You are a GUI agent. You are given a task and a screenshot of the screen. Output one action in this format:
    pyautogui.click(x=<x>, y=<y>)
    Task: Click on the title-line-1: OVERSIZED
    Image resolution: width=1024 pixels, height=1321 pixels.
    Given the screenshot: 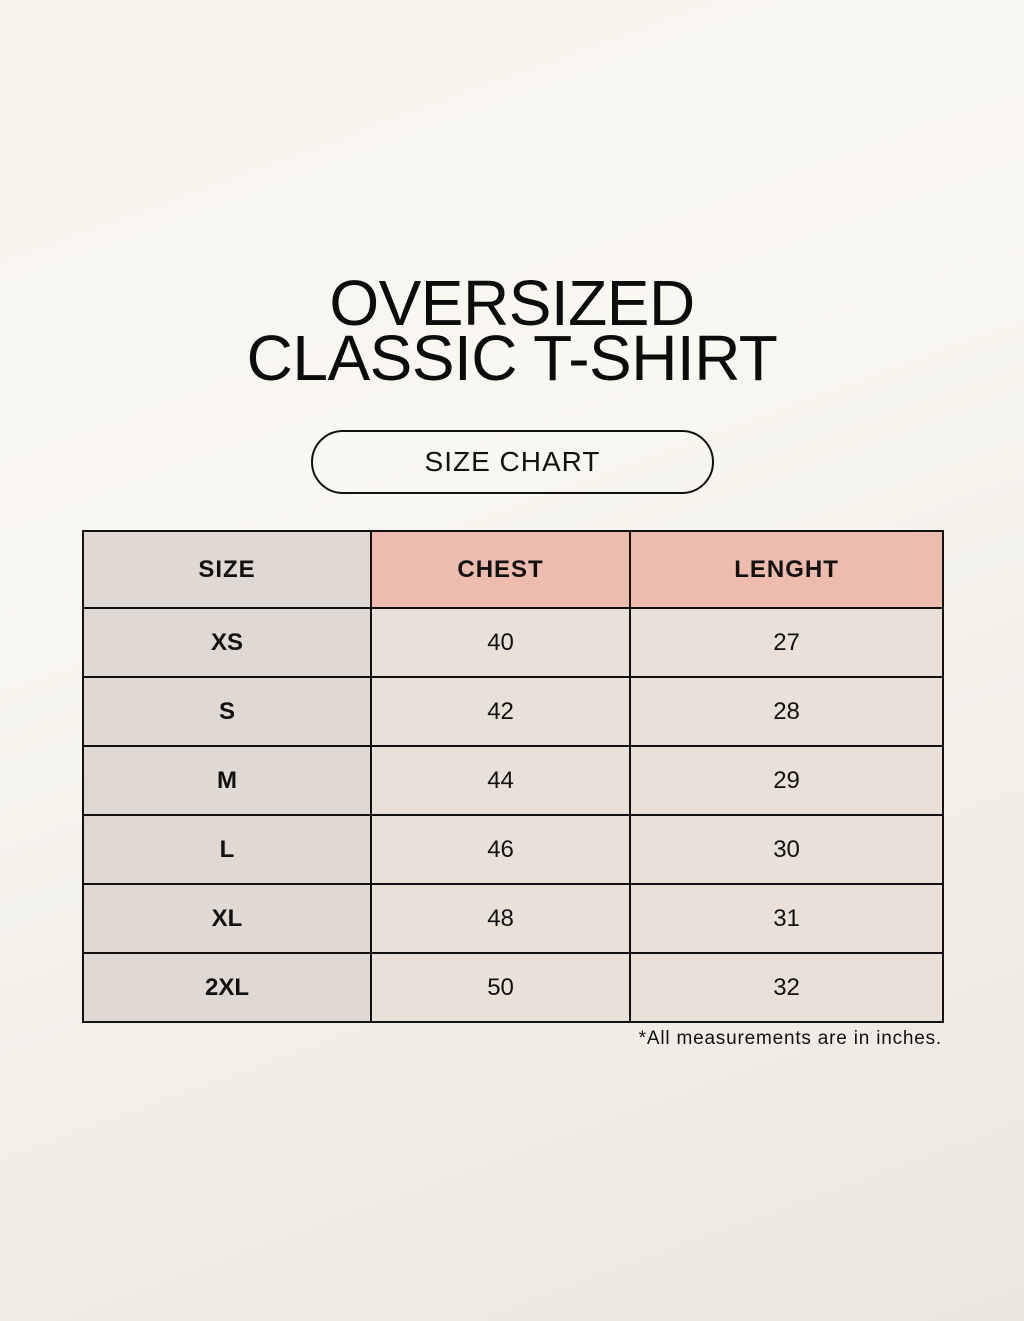 What is the action you would take?
    pyautogui.click(x=512, y=303)
    